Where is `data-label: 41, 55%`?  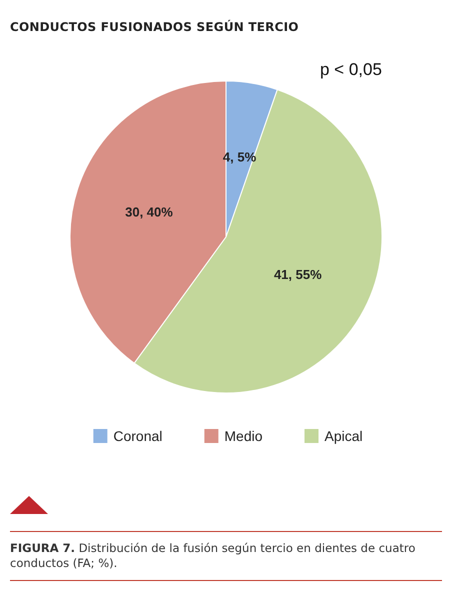 data-label: 41, 55% is located at coordinates (298, 274).